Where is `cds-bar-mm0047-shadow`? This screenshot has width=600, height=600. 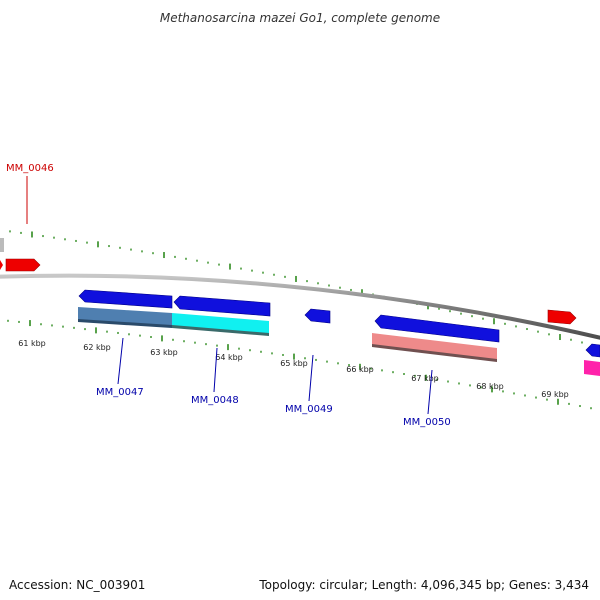
cds-bar-mm0047-shadow is located at coordinates (125, 323).